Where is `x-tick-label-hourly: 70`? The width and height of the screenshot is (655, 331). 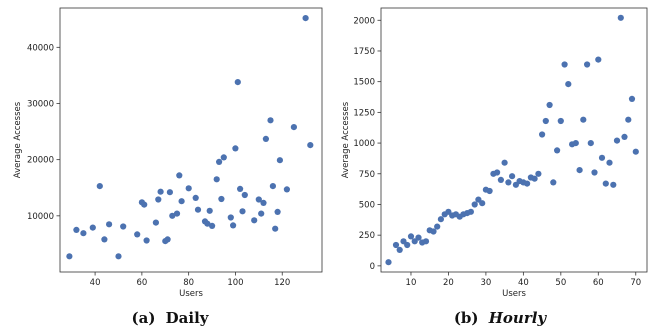
x-tick-label-hourly: 70 is located at coordinates (635, 283).